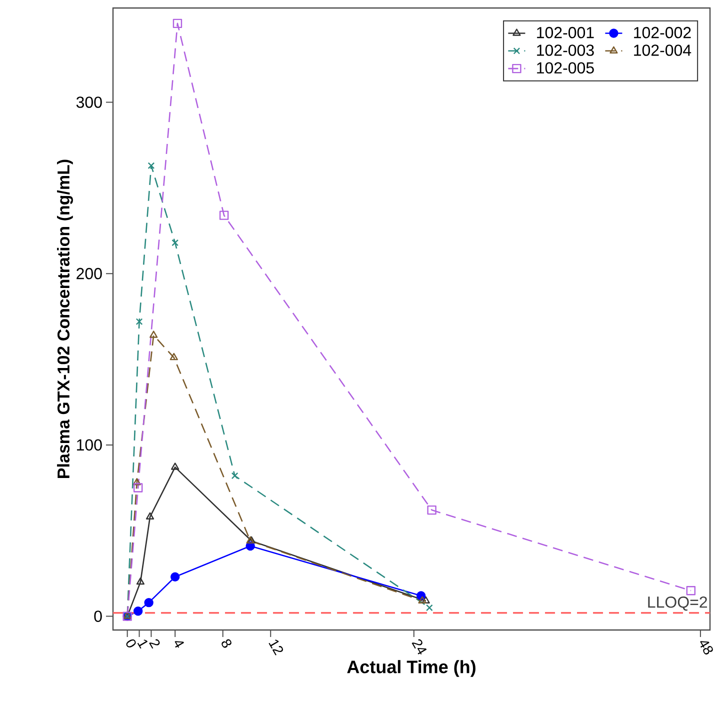 Image resolution: width=722 pixels, height=716 pixels. What do you see at coordinates (89, 274) in the screenshot?
I see `y-tick-label: 200` at bounding box center [89, 274].